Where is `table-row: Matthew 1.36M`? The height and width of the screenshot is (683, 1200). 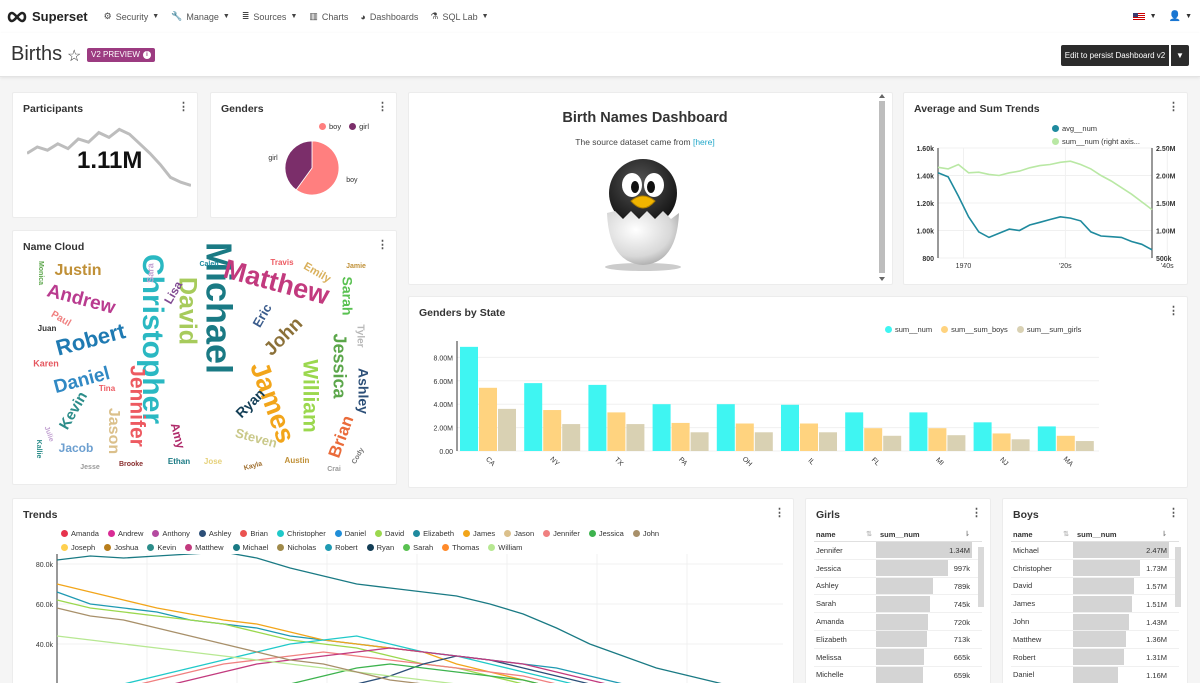
table-row: Matthew 1.36M is located at coordinates (1095, 640).